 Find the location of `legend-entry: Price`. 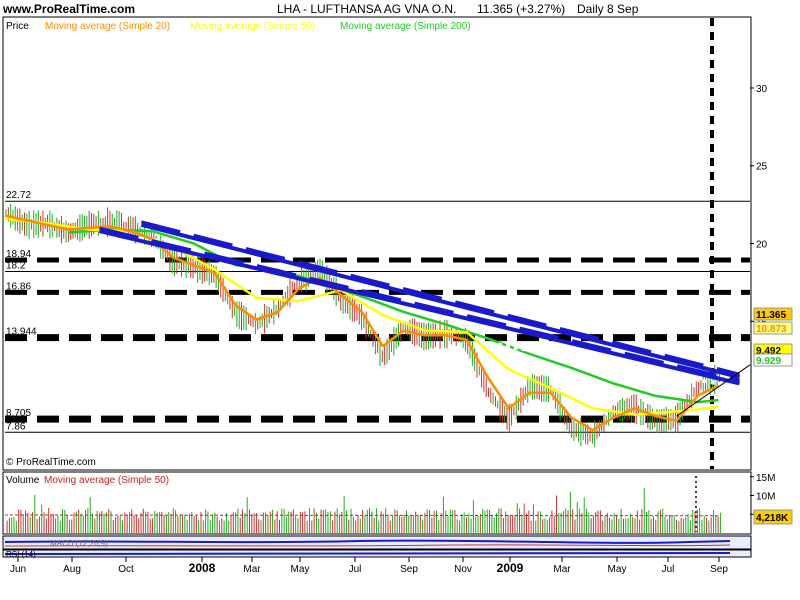

legend-entry: Price is located at coordinates (17, 26).